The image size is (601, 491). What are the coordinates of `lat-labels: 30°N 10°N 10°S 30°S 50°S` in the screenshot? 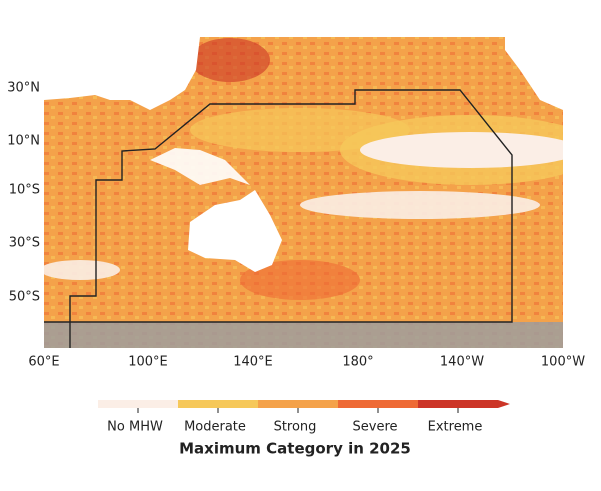 It's located at (23, 193).